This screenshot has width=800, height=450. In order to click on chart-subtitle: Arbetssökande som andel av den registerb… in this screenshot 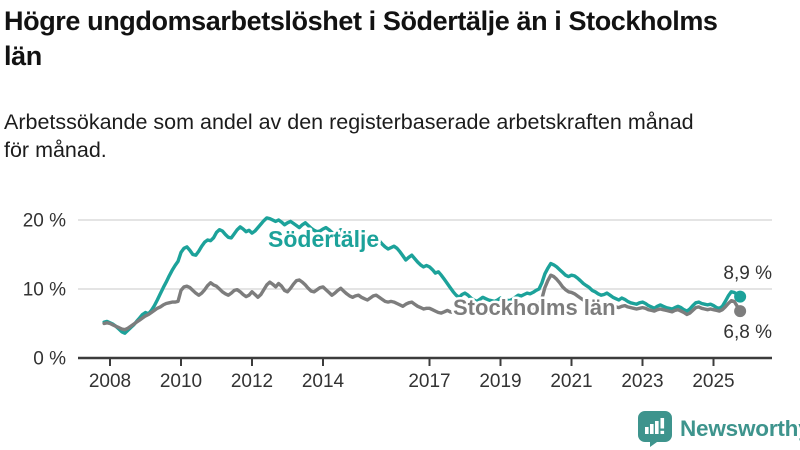, I will do `click(349, 136)`.